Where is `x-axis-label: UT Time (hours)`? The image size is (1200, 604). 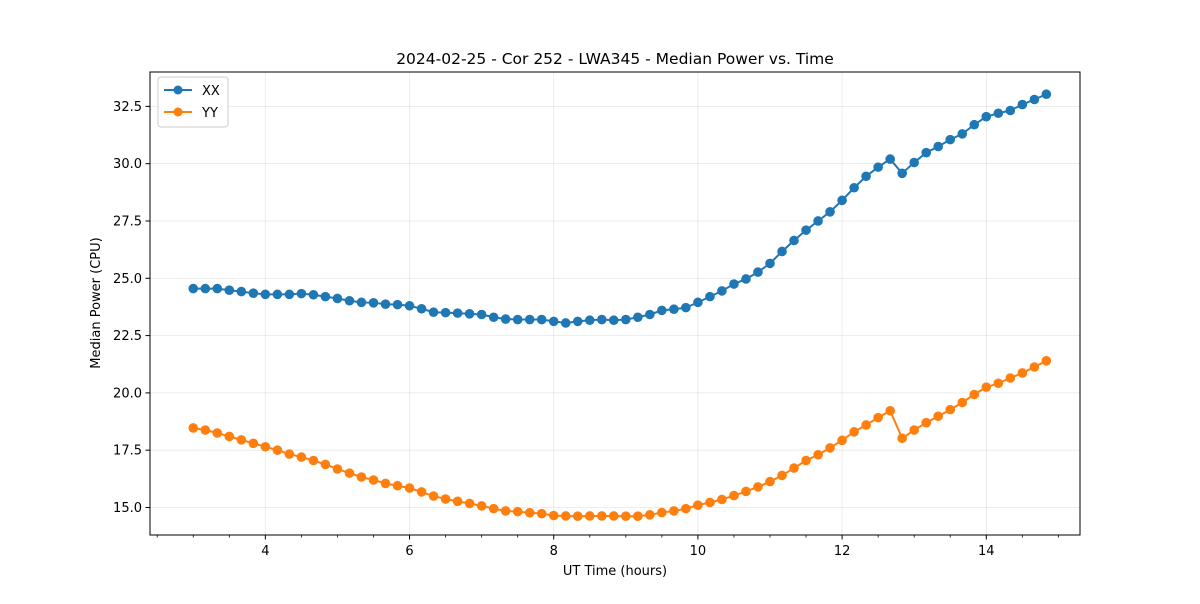
x-axis-label: UT Time (hours) is located at coordinates (615, 571).